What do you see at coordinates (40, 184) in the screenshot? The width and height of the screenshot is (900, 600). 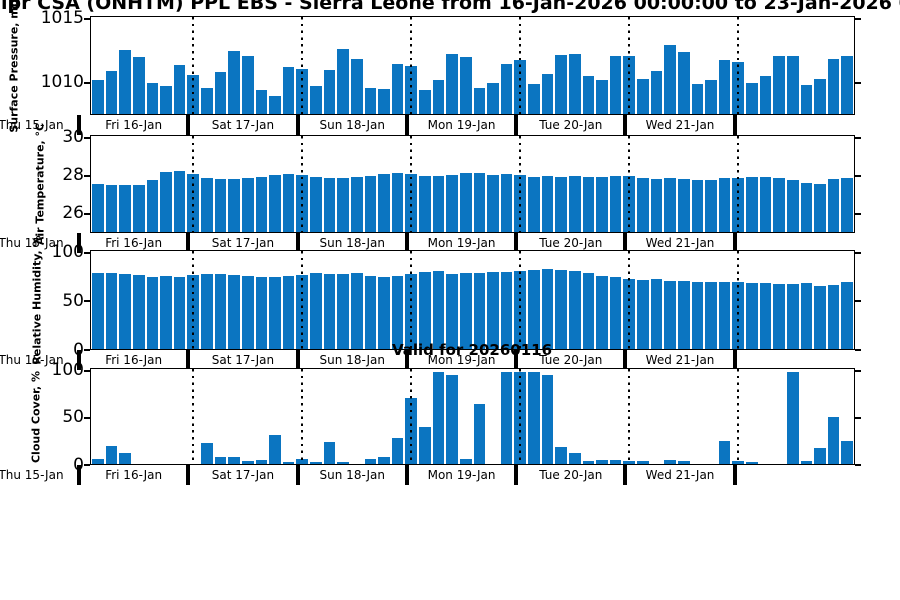 I see `y-axis-title: Air Temperature, °C` at bounding box center [40, 184].